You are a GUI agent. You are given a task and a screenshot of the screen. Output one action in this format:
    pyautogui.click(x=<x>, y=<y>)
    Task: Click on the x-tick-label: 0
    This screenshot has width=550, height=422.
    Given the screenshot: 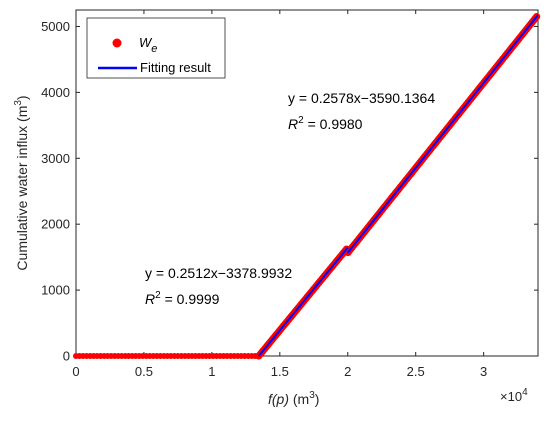 What is the action you would take?
    pyautogui.click(x=75, y=371)
    